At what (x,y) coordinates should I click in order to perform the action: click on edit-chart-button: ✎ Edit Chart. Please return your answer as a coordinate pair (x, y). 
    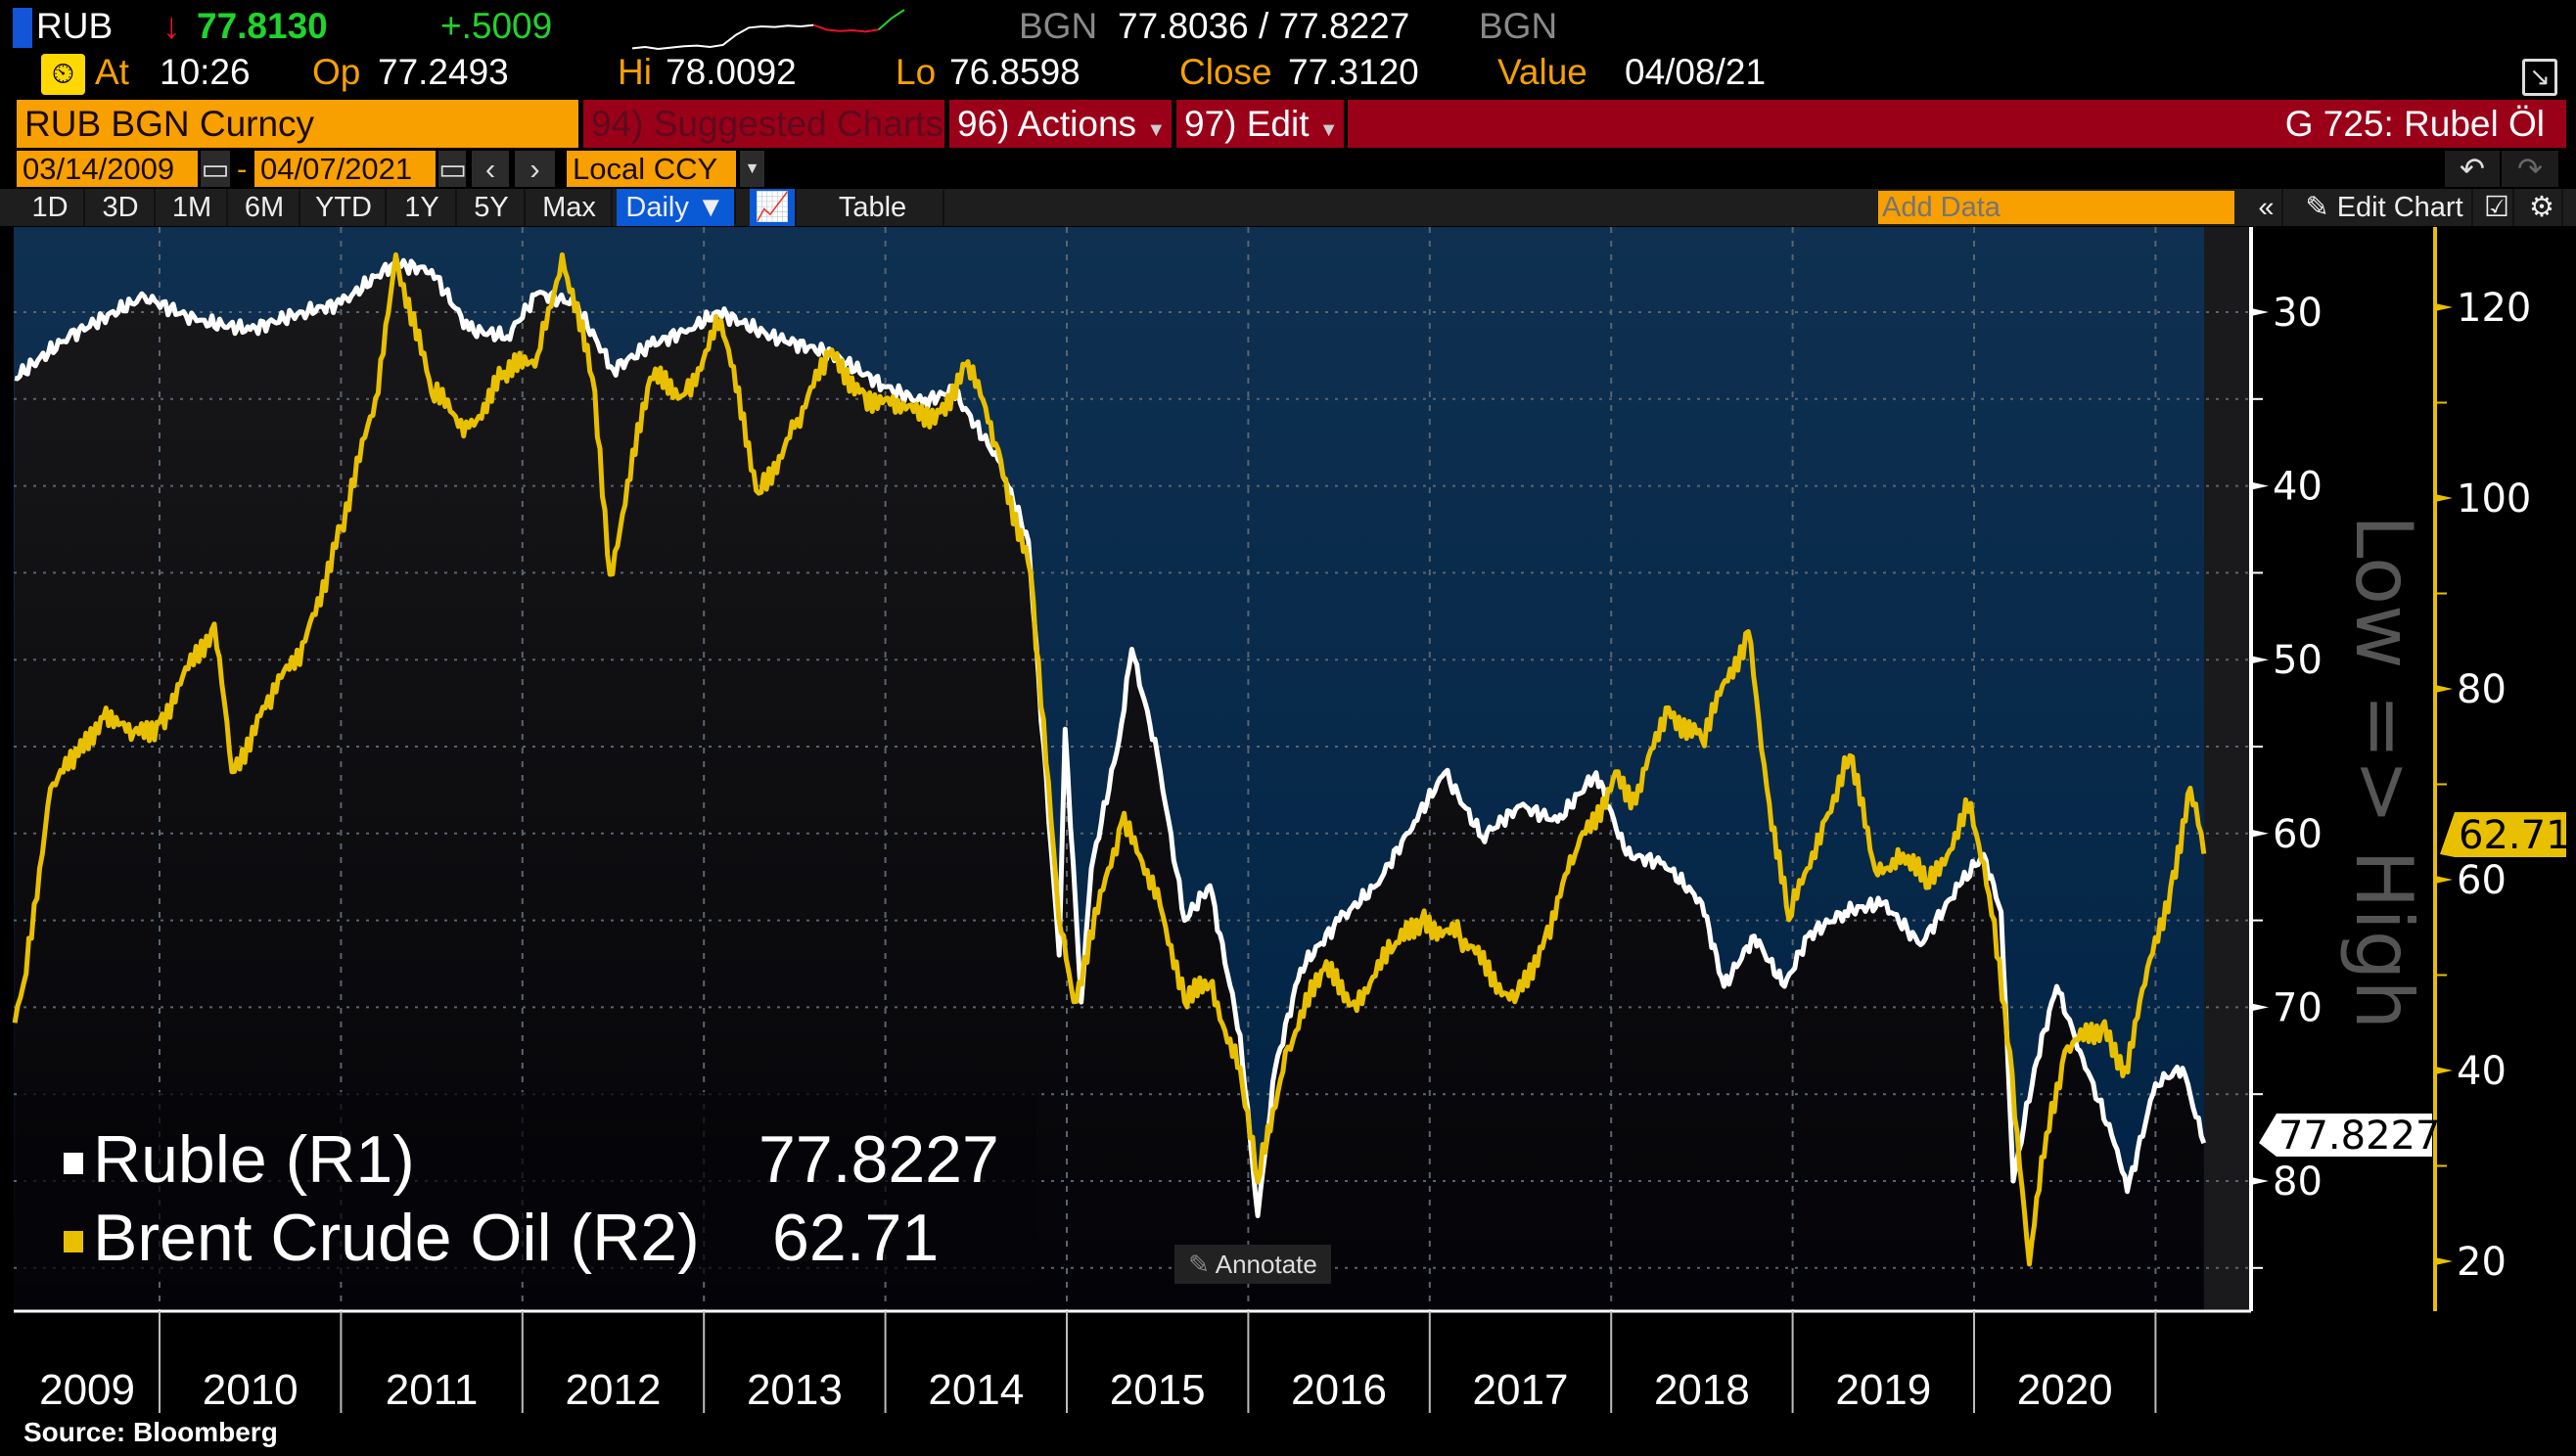
    Looking at the image, I should click on (2385, 207).